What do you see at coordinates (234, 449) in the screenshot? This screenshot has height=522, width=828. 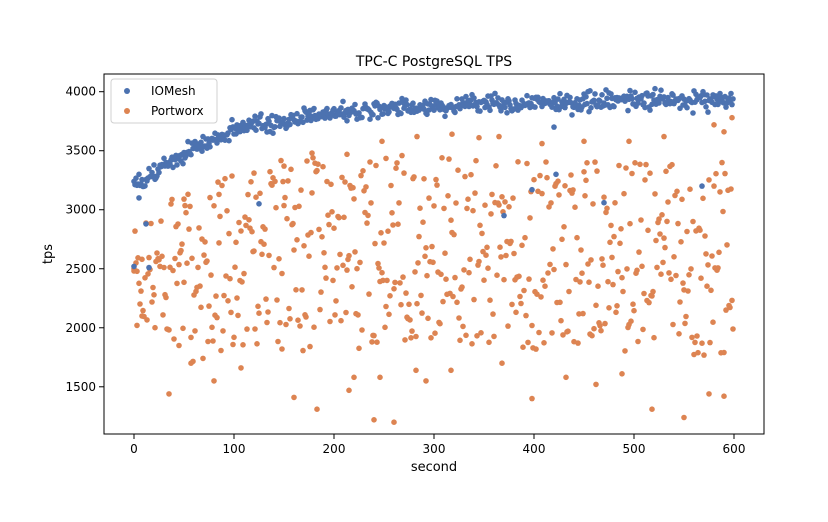 I see `x-tick-label: 100` at bounding box center [234, 449].